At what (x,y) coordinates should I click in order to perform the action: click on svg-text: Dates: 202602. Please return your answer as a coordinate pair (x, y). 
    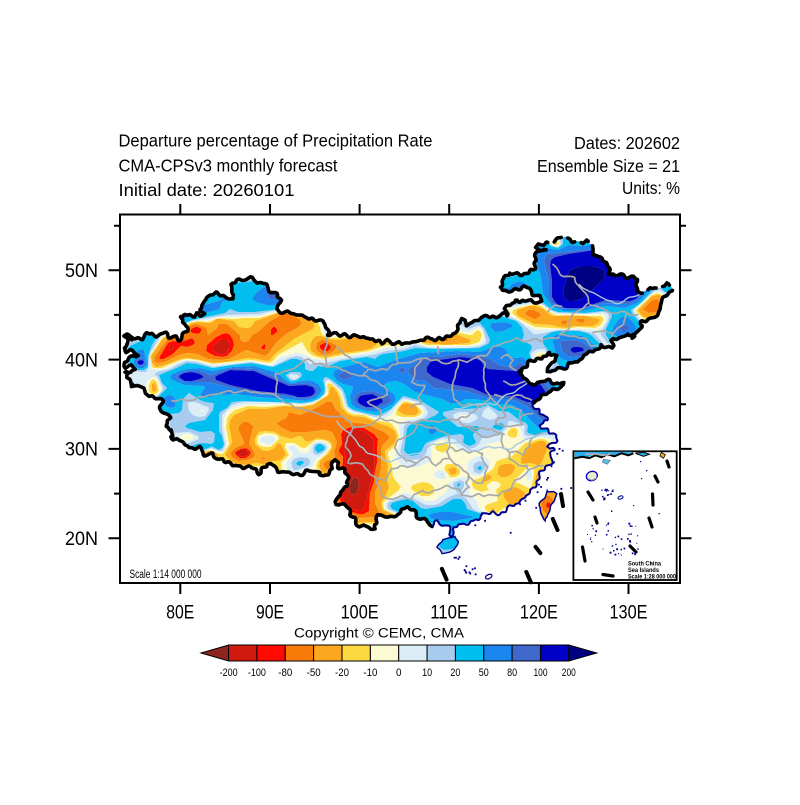
    Looking at the image, I should click on (627, 143).